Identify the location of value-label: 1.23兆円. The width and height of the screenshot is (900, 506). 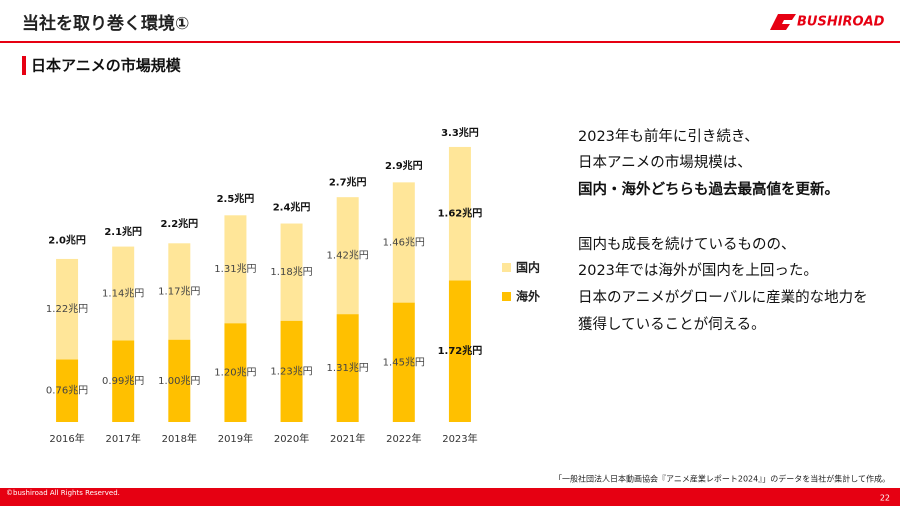
(291, 371).